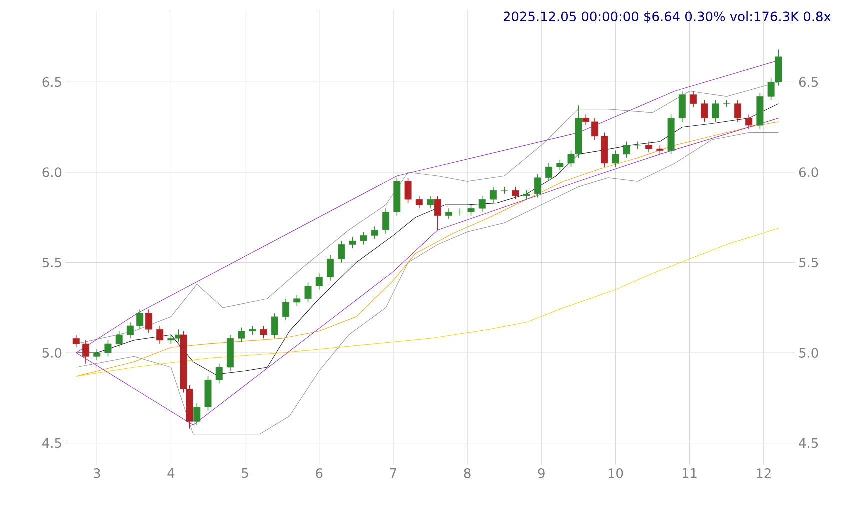 Image resolution: width=858 pixels, height=505 pixels. What do you see at coordinates (52, 443) in the screenshot?
I see `y-tick-label: 4.5` at bounding box center [52, 443].